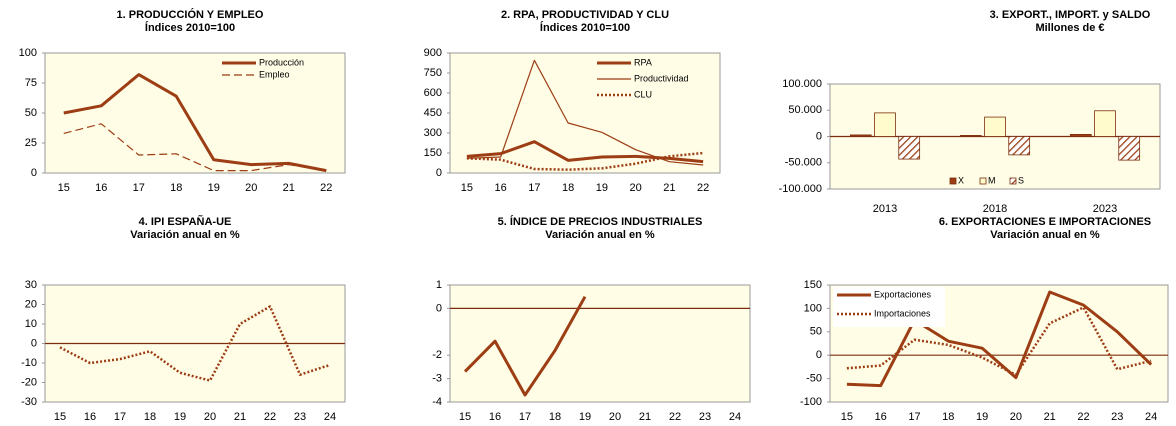 The image size is (1176, 426). I want to click on y-tick-label: -100, so click(811, 402).